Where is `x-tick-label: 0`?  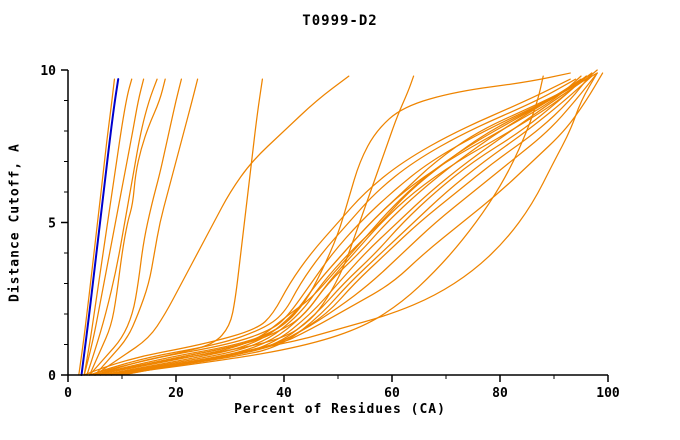 x-tick-label: 0 is located at coordinates (68, 393).